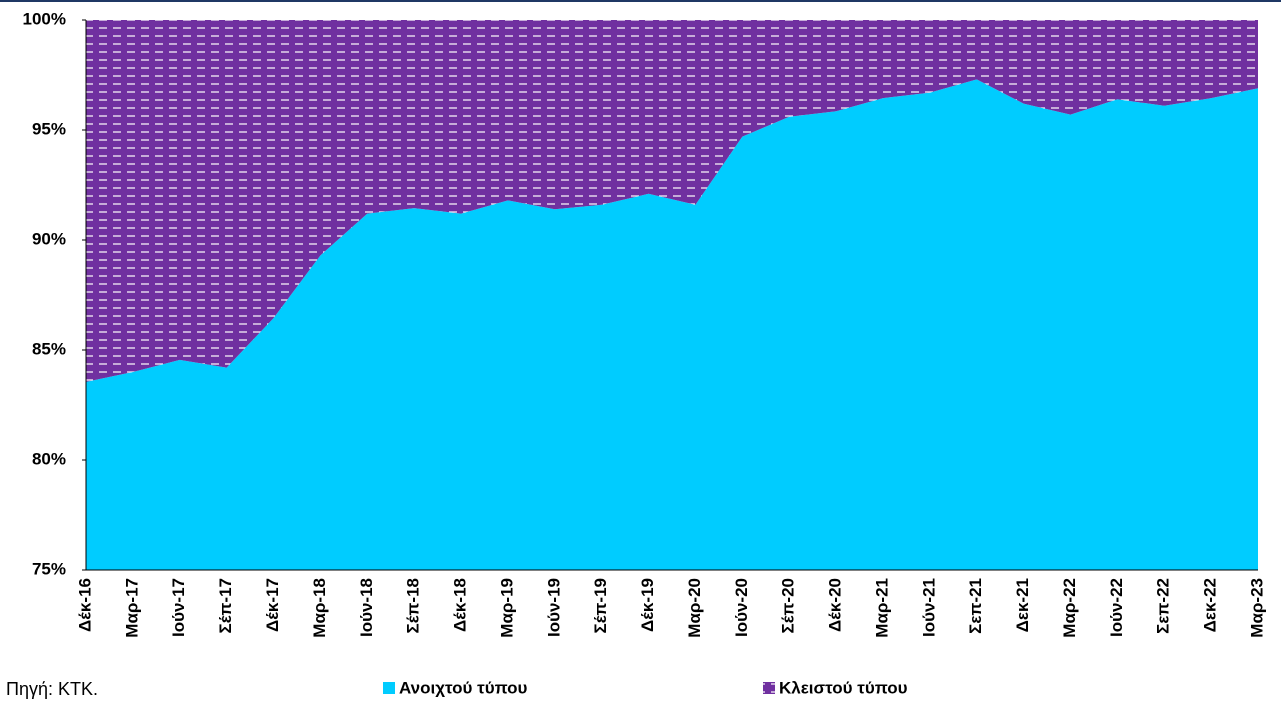  I want to click on x-tick-label: Δέκ-20, so click(835, 605).